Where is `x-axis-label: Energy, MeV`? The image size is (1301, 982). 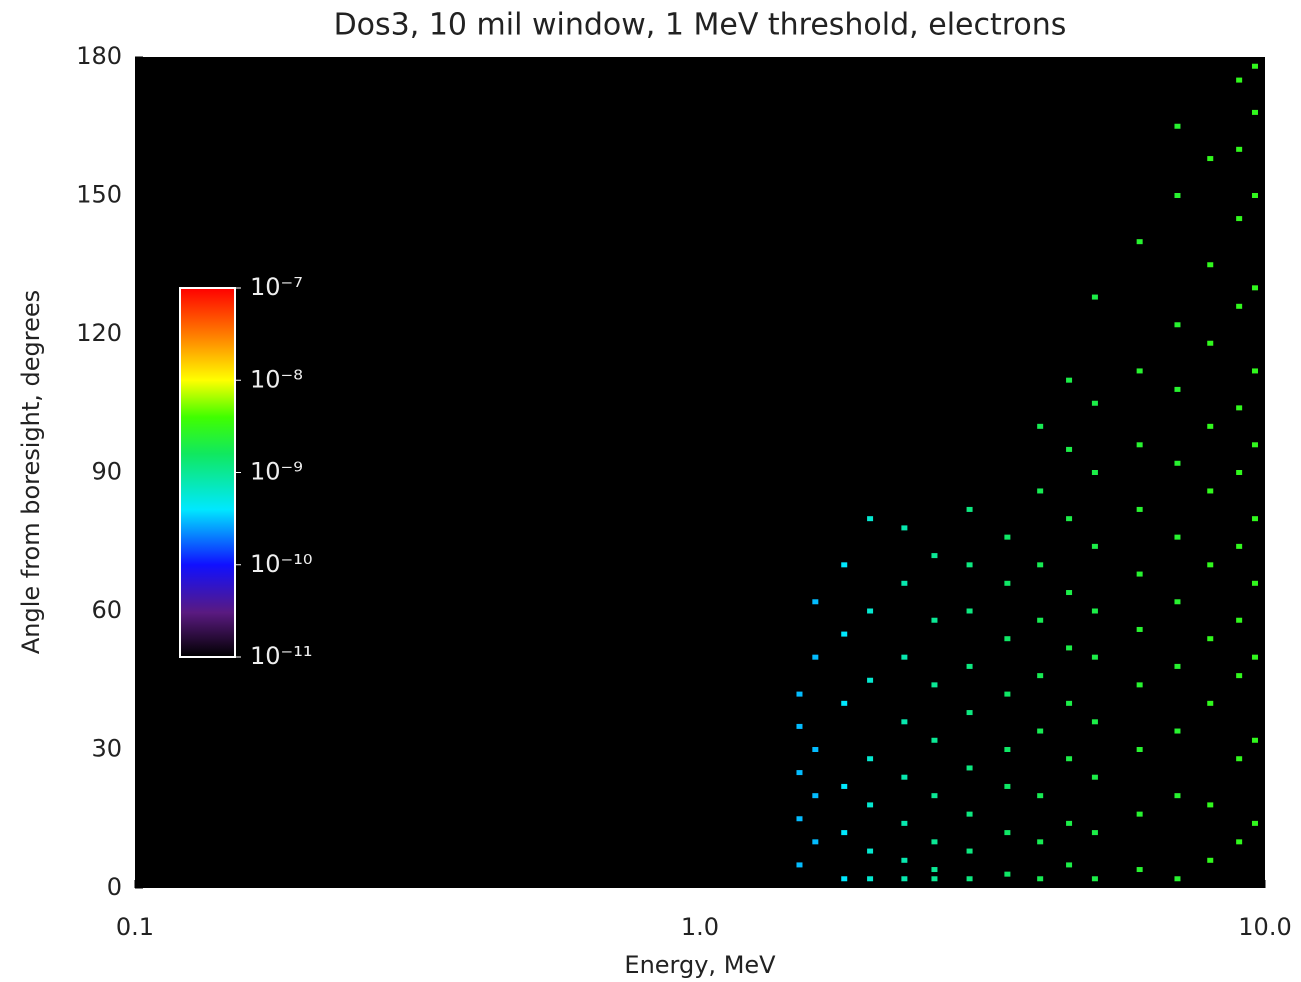
x-axis-label: Energy, MeV is located at coordinates (700, 965).